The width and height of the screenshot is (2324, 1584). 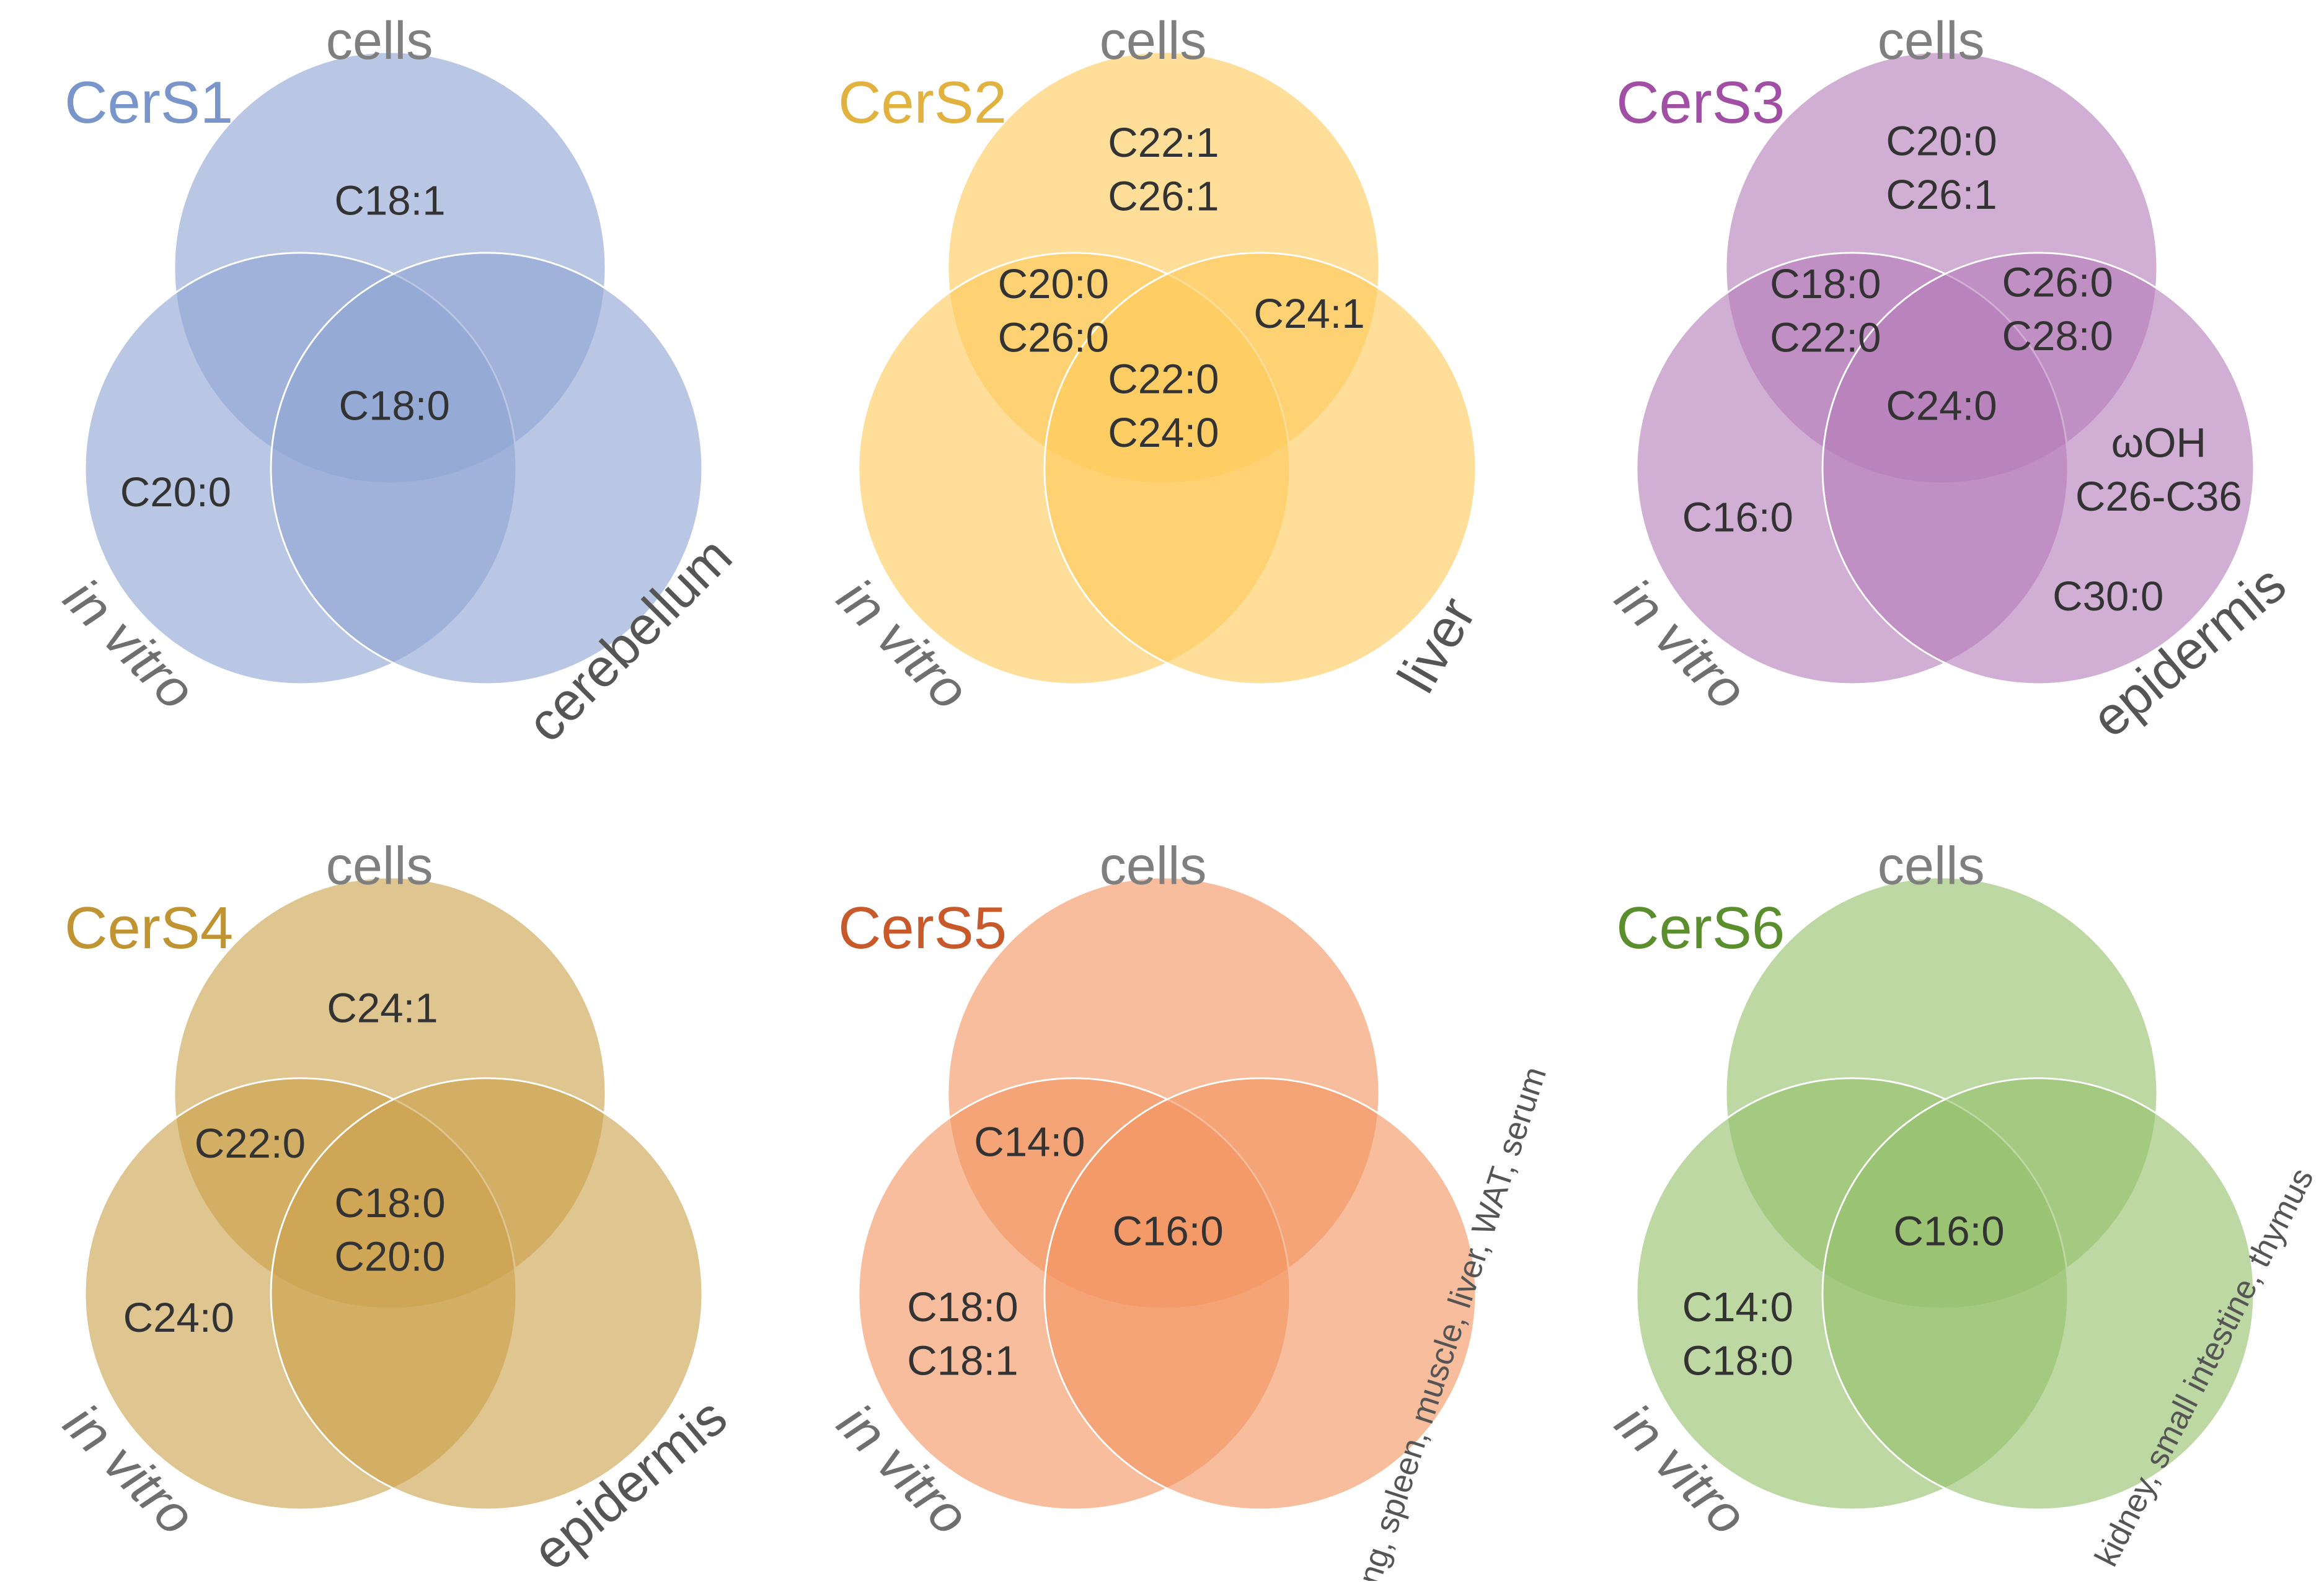 What do you see at coordinates (148, 102) in the screenshot?
I see `panel-title: CerS1` at bounding box center [148, 102].